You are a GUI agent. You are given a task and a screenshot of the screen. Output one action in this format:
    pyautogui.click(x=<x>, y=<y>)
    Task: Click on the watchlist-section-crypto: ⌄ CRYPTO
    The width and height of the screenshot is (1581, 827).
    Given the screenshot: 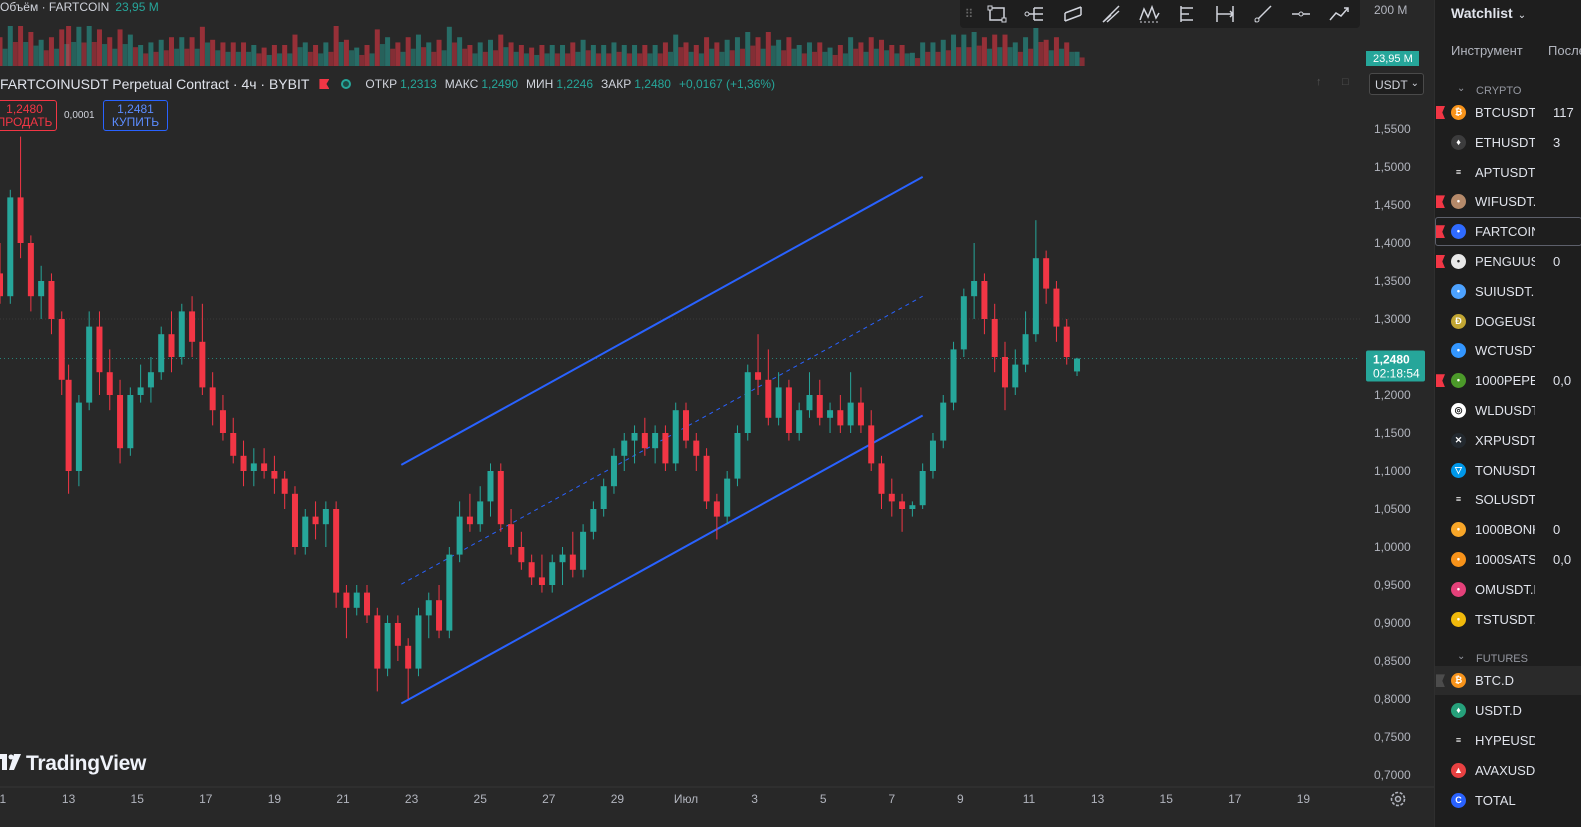 What is the action you would take?
    pyautogui.click(x=1508, y=92)
    